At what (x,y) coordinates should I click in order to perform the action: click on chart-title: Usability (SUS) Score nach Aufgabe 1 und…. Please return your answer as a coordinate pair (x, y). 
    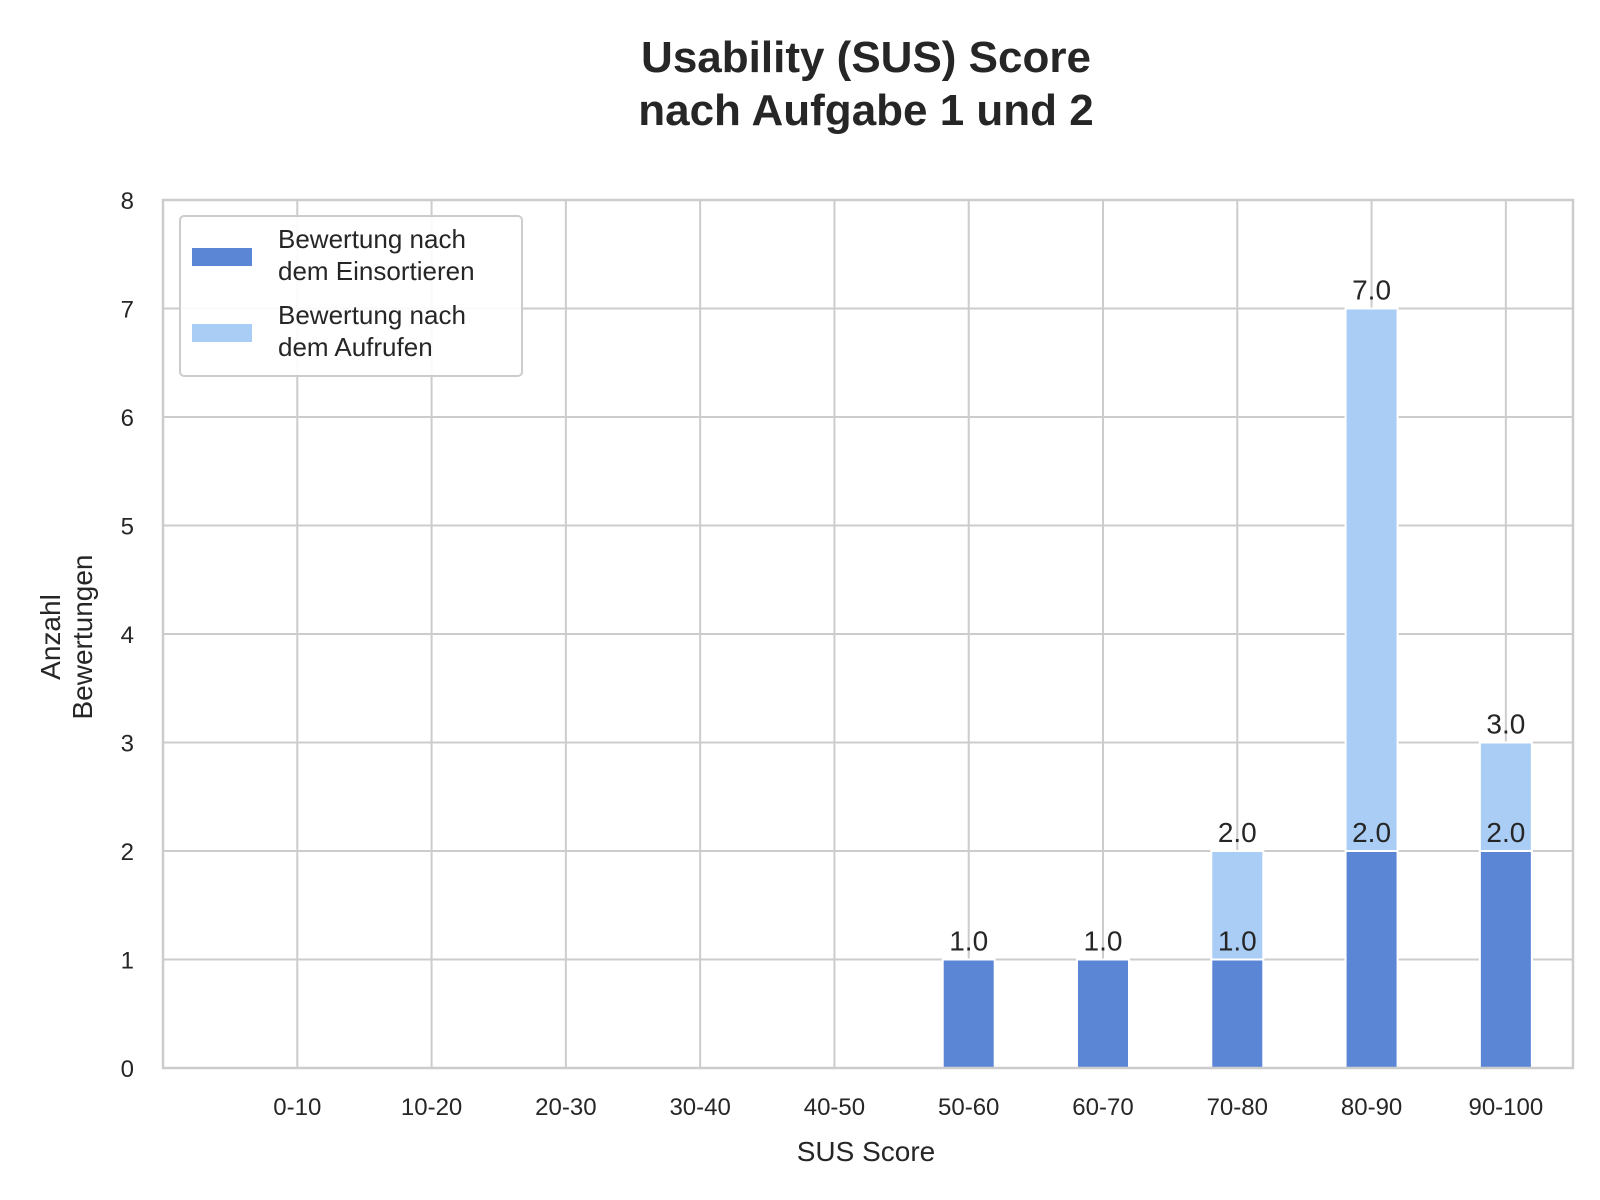
    Looking at the image, I should click on (866, 84).